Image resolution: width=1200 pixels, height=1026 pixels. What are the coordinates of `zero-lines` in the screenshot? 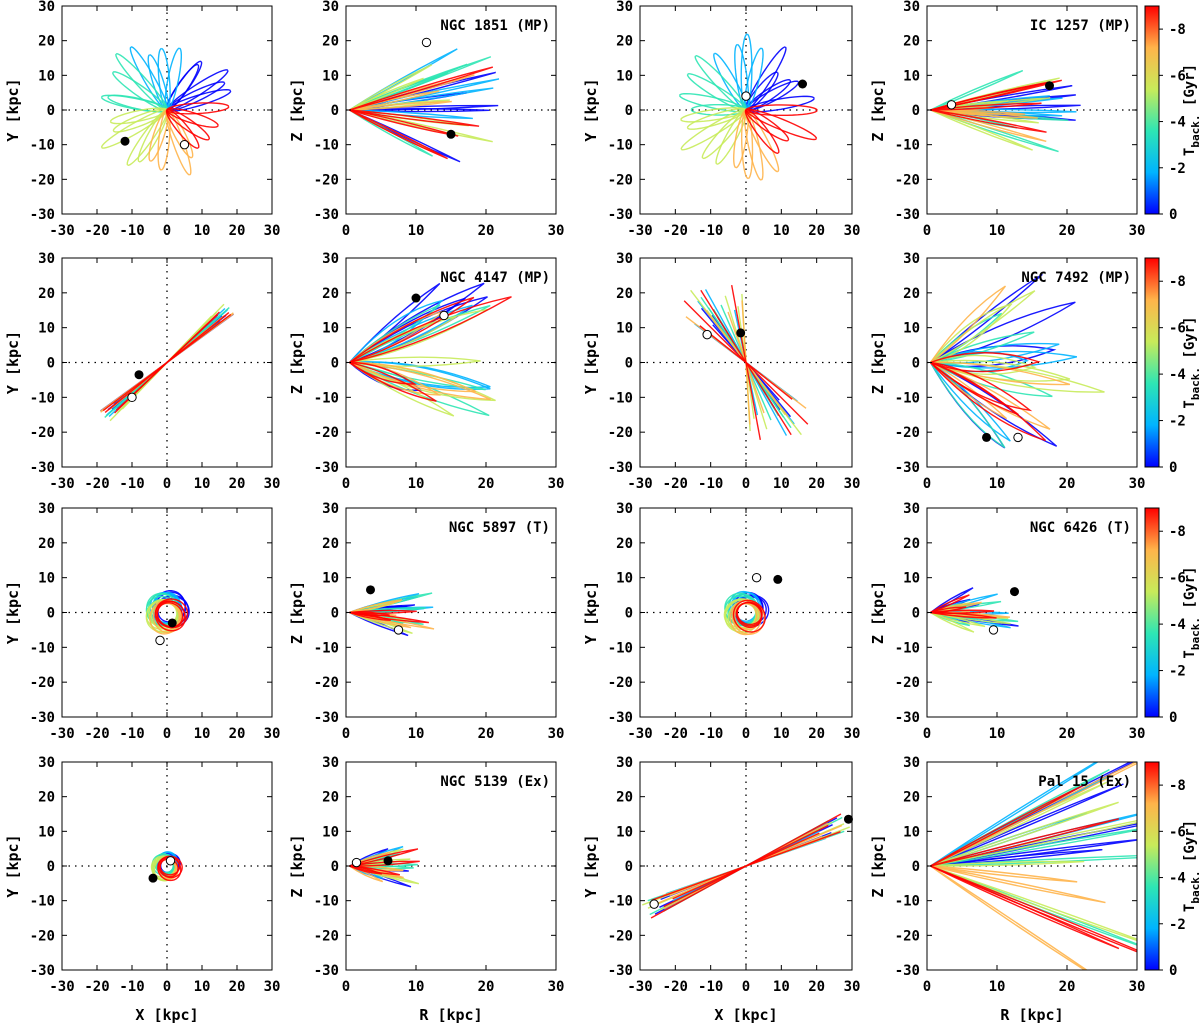 It's located at (167, 866).